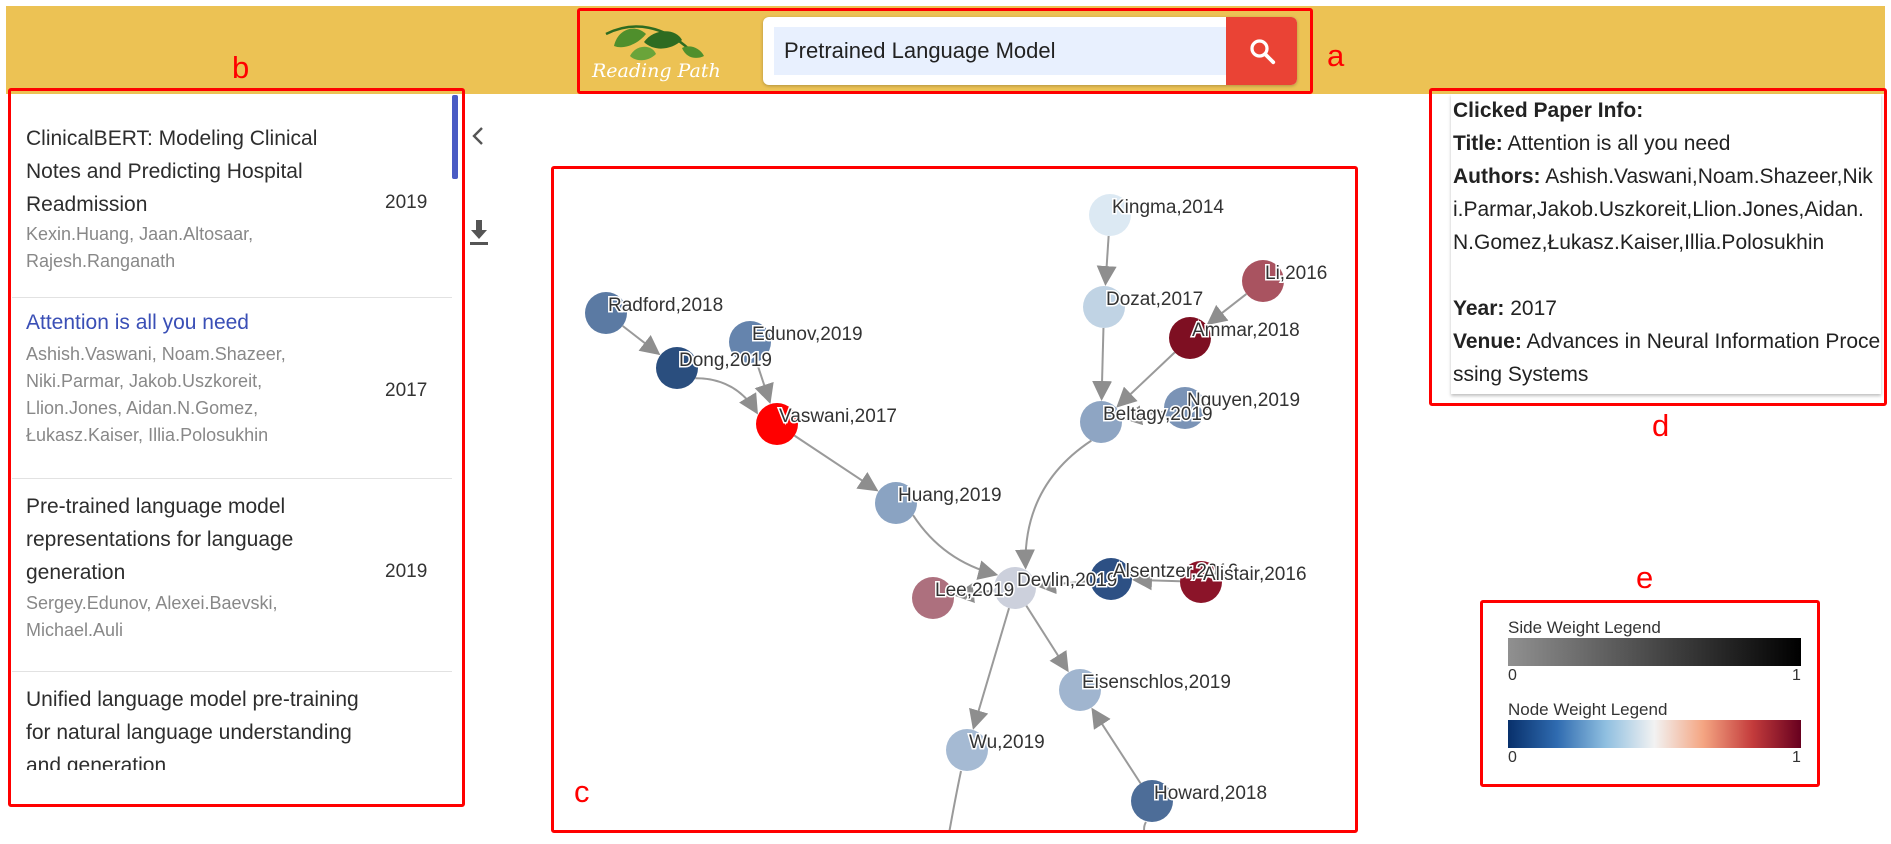 Image resolution: width=1891 pixels, height=844 pixels. I want to click on search-icon, so click(1262, 52).